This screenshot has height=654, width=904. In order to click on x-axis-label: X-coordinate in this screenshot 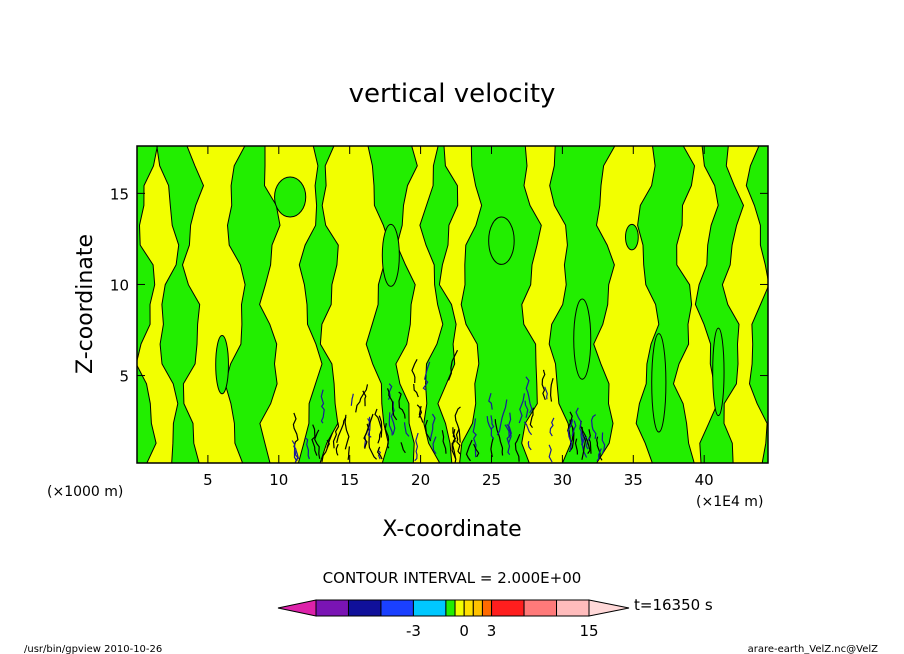, I will do `click(451, 529)`.